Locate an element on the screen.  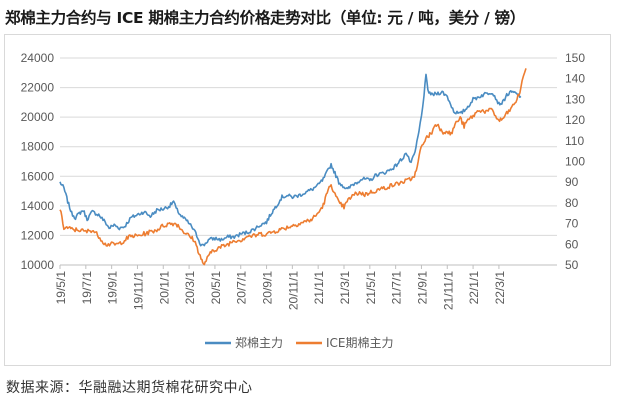
legend: 郑棉主力 ICE期棉主力 is located at coordinates (299, 342).